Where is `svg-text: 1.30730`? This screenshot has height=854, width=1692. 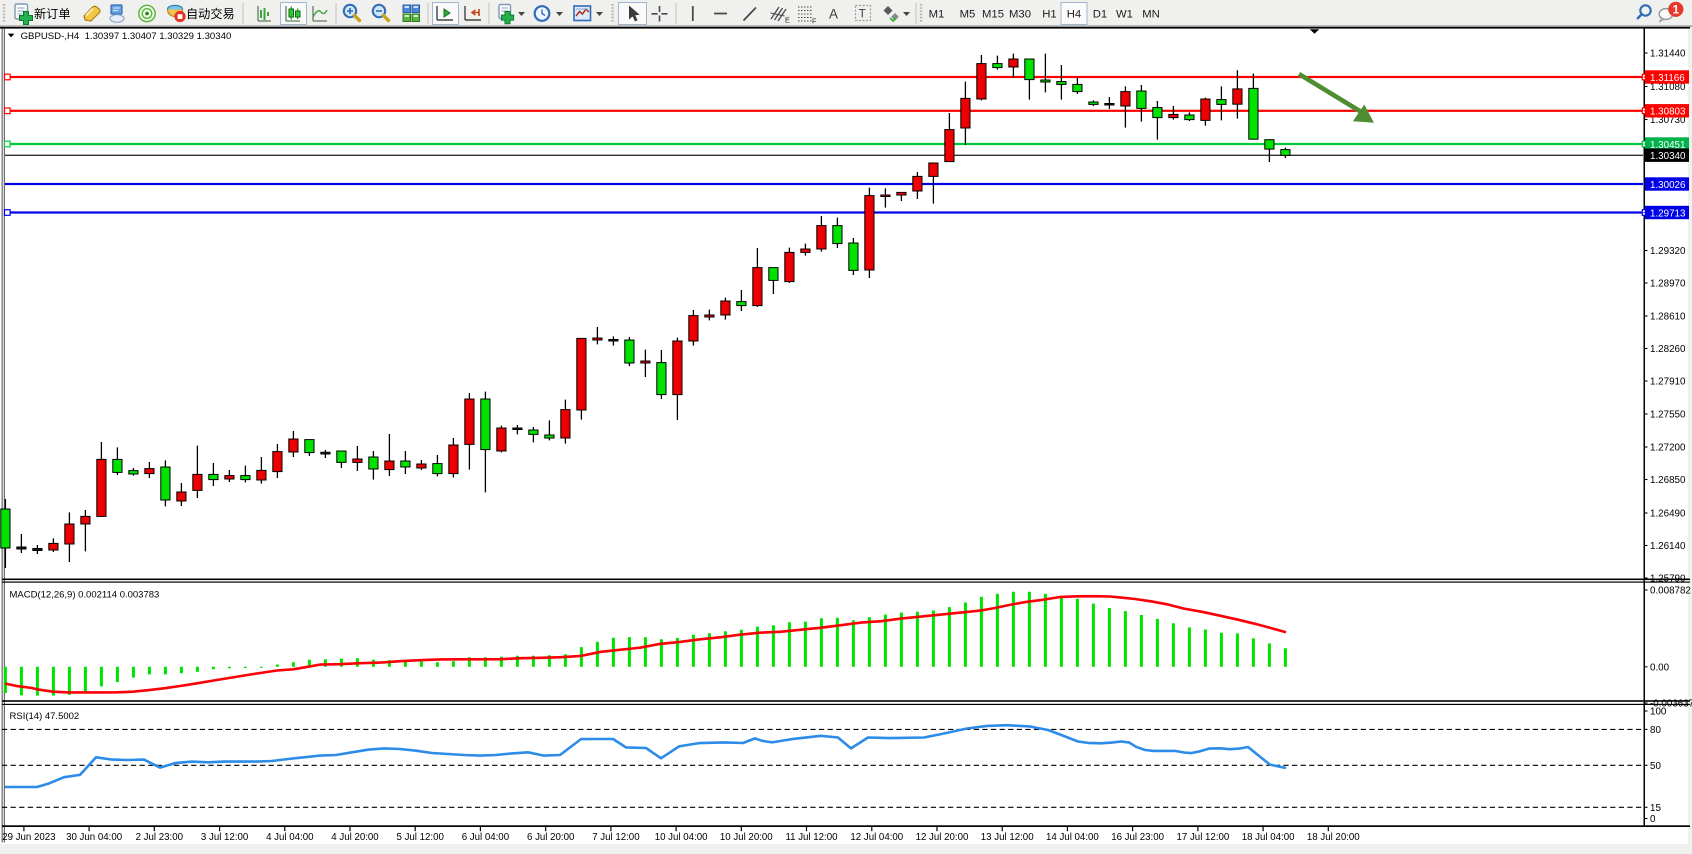 svg-text: 1.30730 is located at coordinates (1668, 120).